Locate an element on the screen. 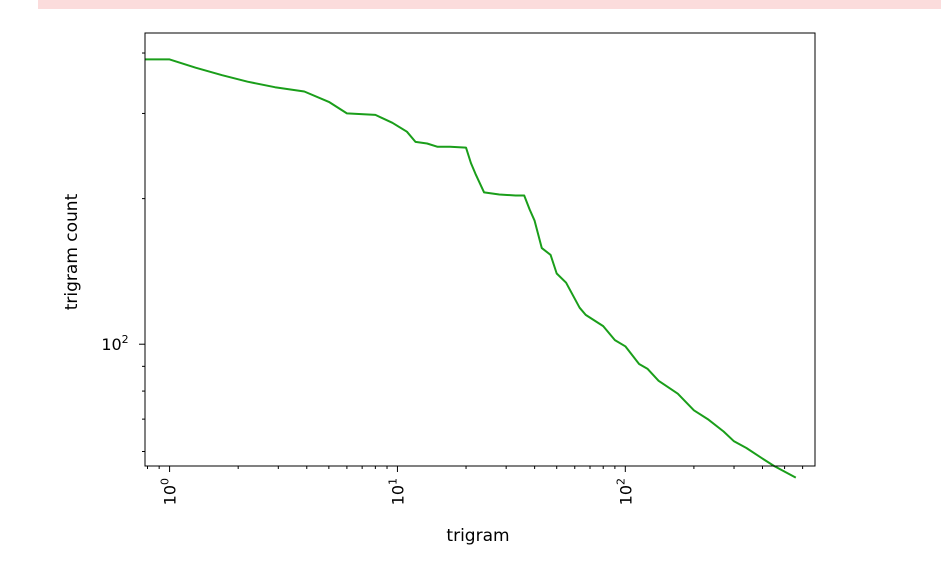 The image size is (941, 577). x-axis-label: trigram is located at coordinates (477, 536).